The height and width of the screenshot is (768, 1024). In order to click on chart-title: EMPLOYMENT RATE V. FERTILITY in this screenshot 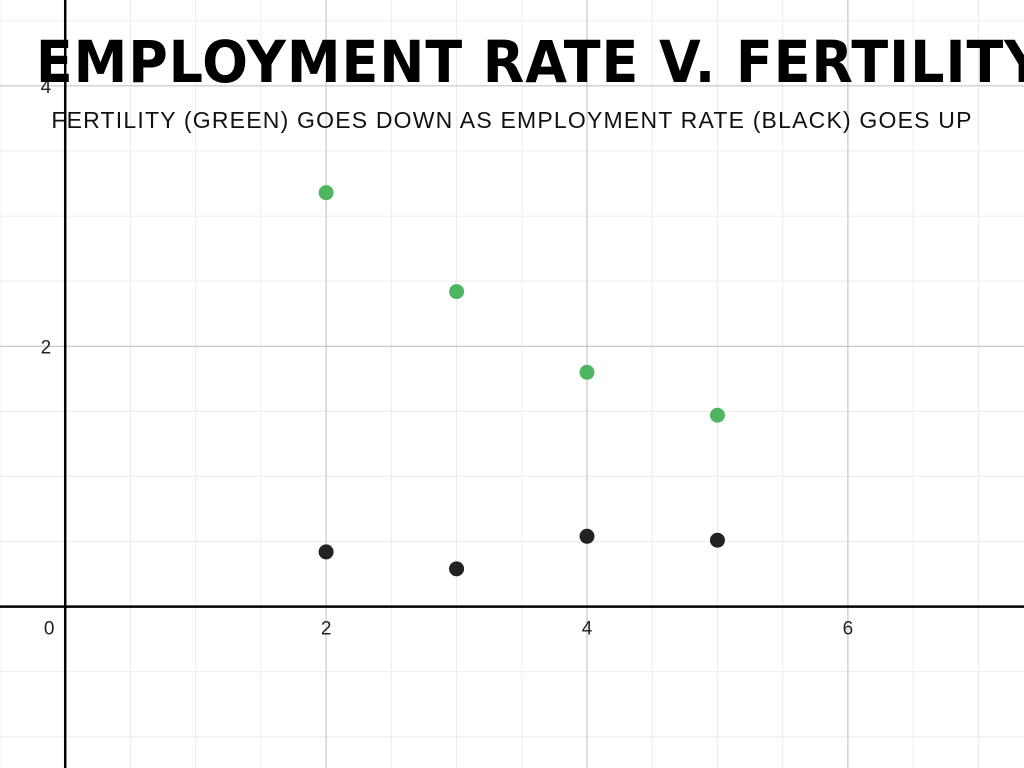, I will do `click(529, 62)`.